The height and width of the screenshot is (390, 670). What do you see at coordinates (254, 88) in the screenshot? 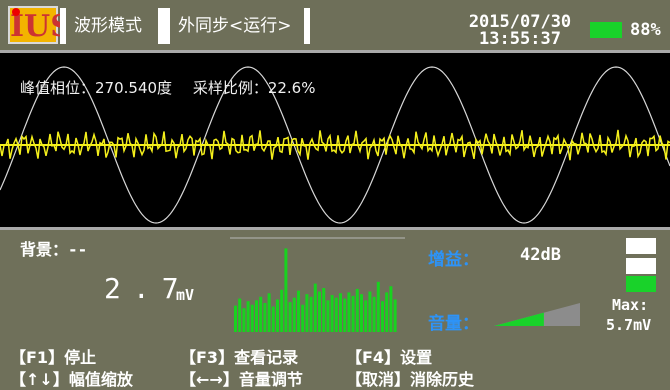
I see `sampling-ratio-label: 采样比例：22.6%` at bounding box center [254, 88].